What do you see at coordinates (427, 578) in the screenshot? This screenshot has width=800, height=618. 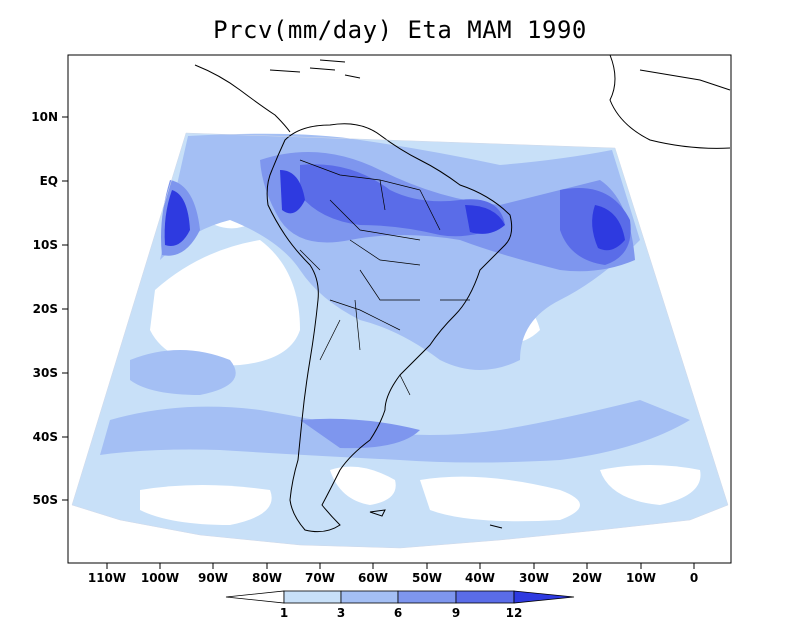 I see `lon-label-50w: 50W` at bounding box center [427, 578].